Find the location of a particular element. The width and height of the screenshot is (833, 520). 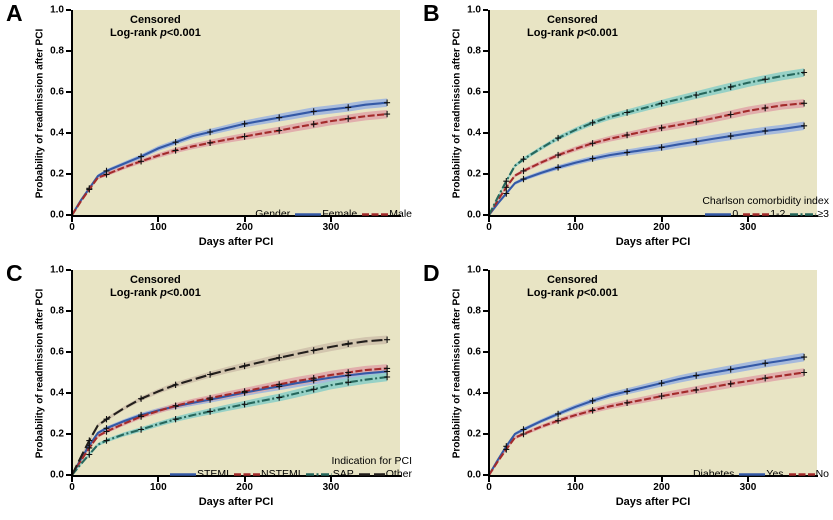

legend-label: 0 is located at coordinates (735, 213).